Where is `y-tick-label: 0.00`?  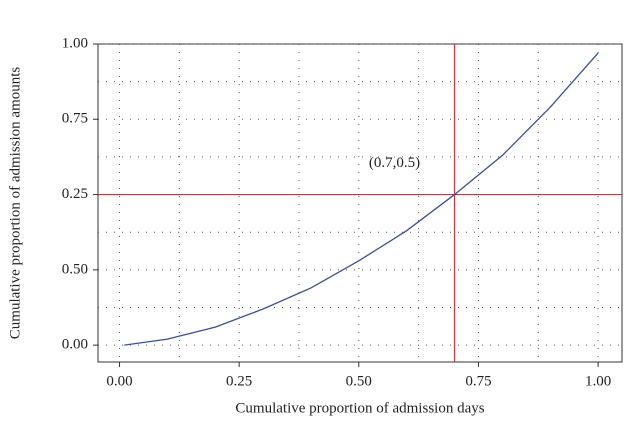
y-tick-label: 0.00 is located at coordinates (75, 345).